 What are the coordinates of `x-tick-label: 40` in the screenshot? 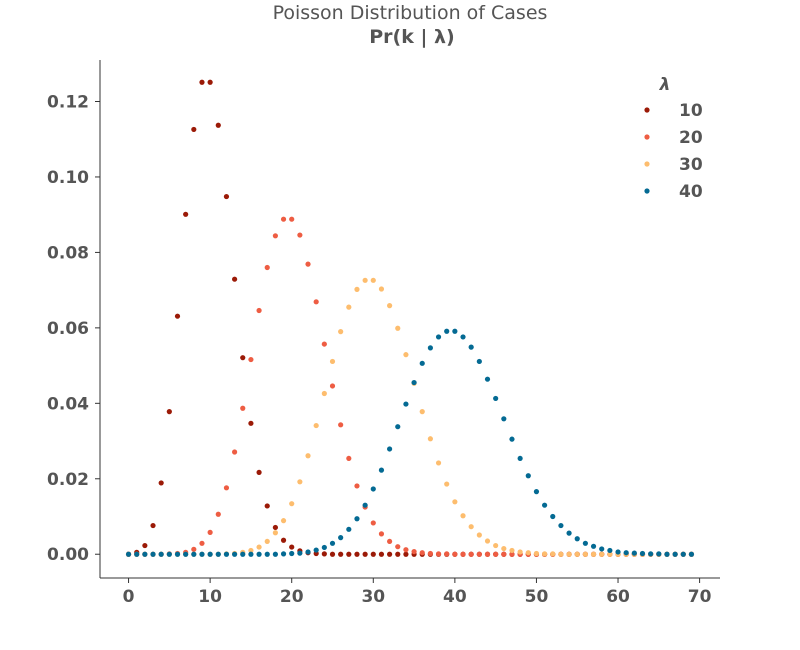 It's located at (455, 597).